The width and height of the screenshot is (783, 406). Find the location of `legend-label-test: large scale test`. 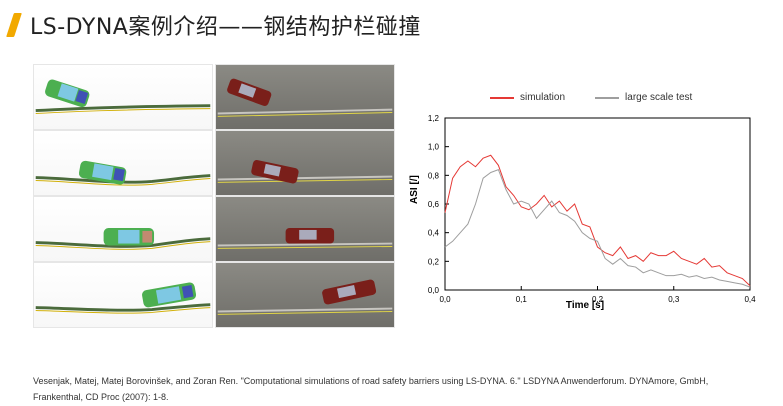

legend-label-test: large scale test is located at coordinates (659, 97).